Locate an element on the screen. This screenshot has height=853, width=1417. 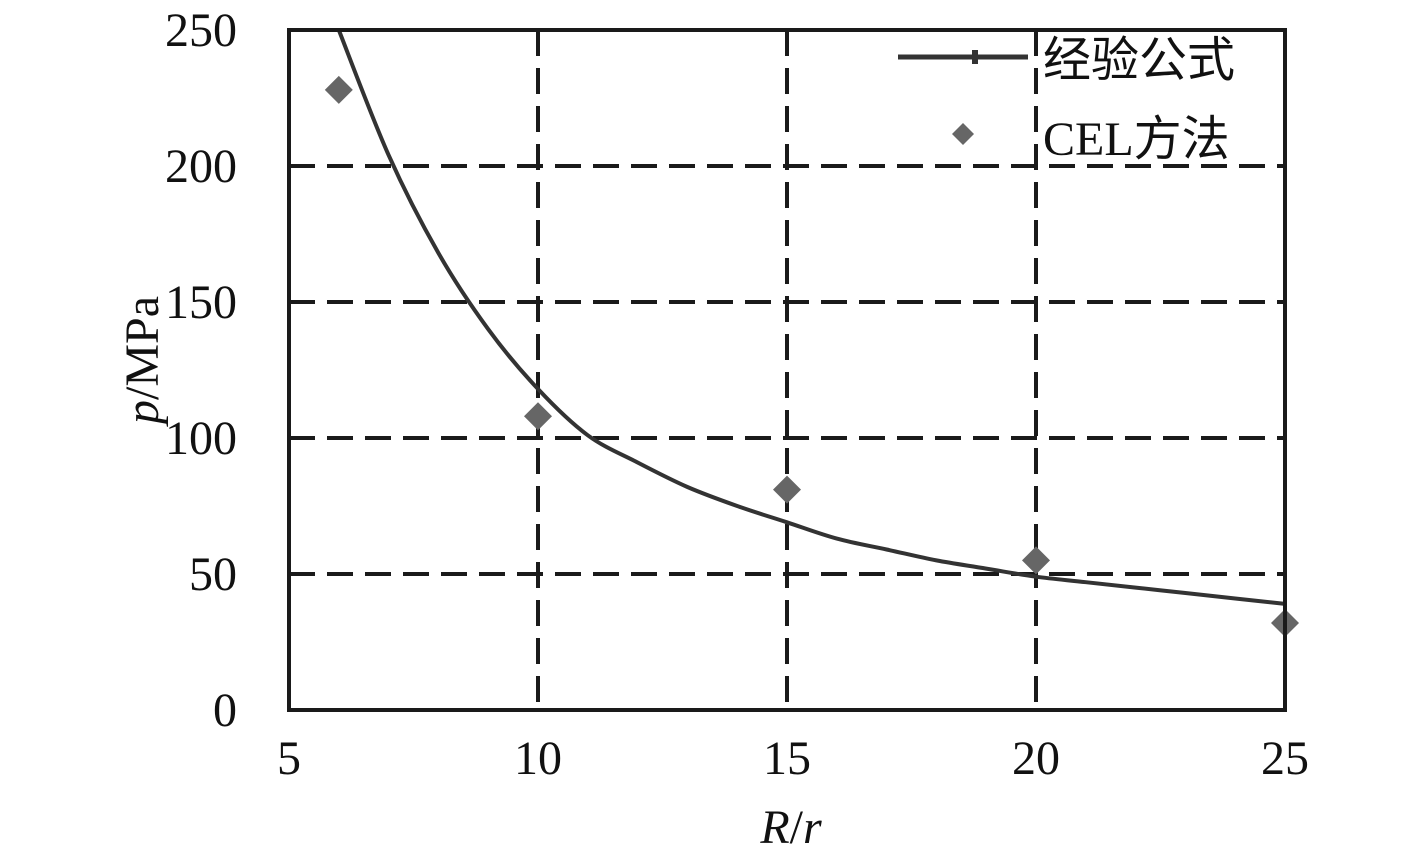
x-axis-label: R/r is located at coordinates (790, 827).